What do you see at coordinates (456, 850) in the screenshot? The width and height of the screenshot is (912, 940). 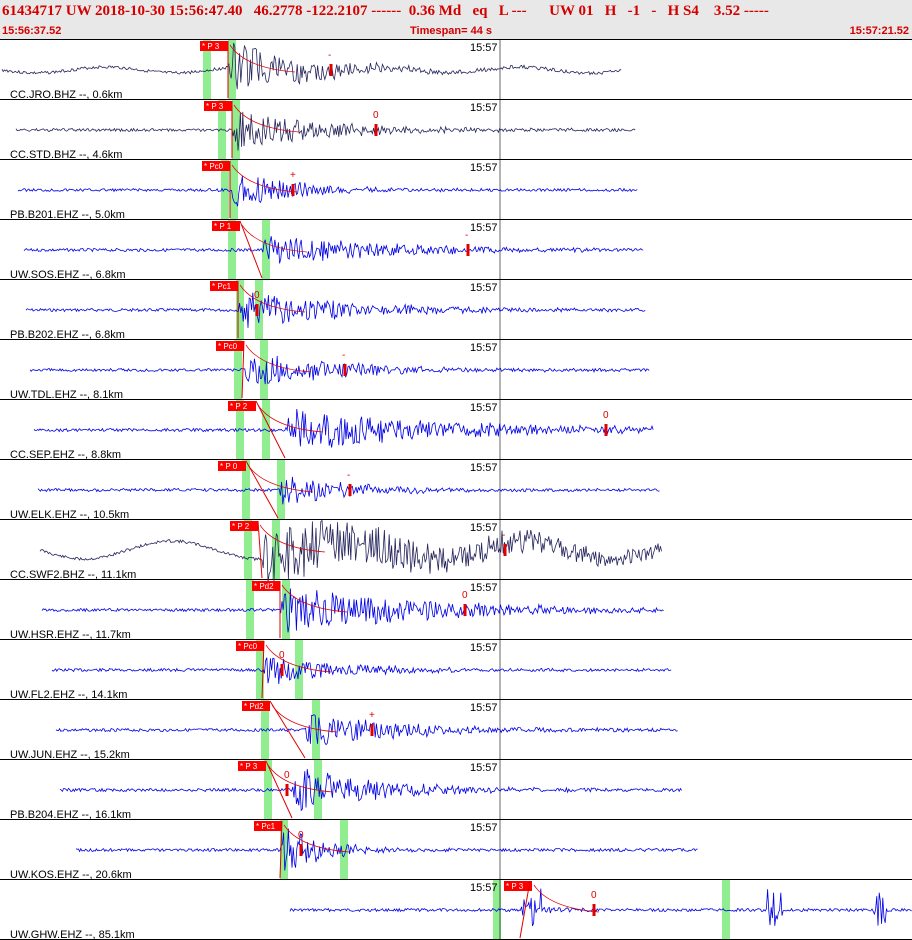 I see `trace-row: 15:57 * Pc1 0 UW.KOS.EHZ --, 20.6km` at bounding box center [456, 850].